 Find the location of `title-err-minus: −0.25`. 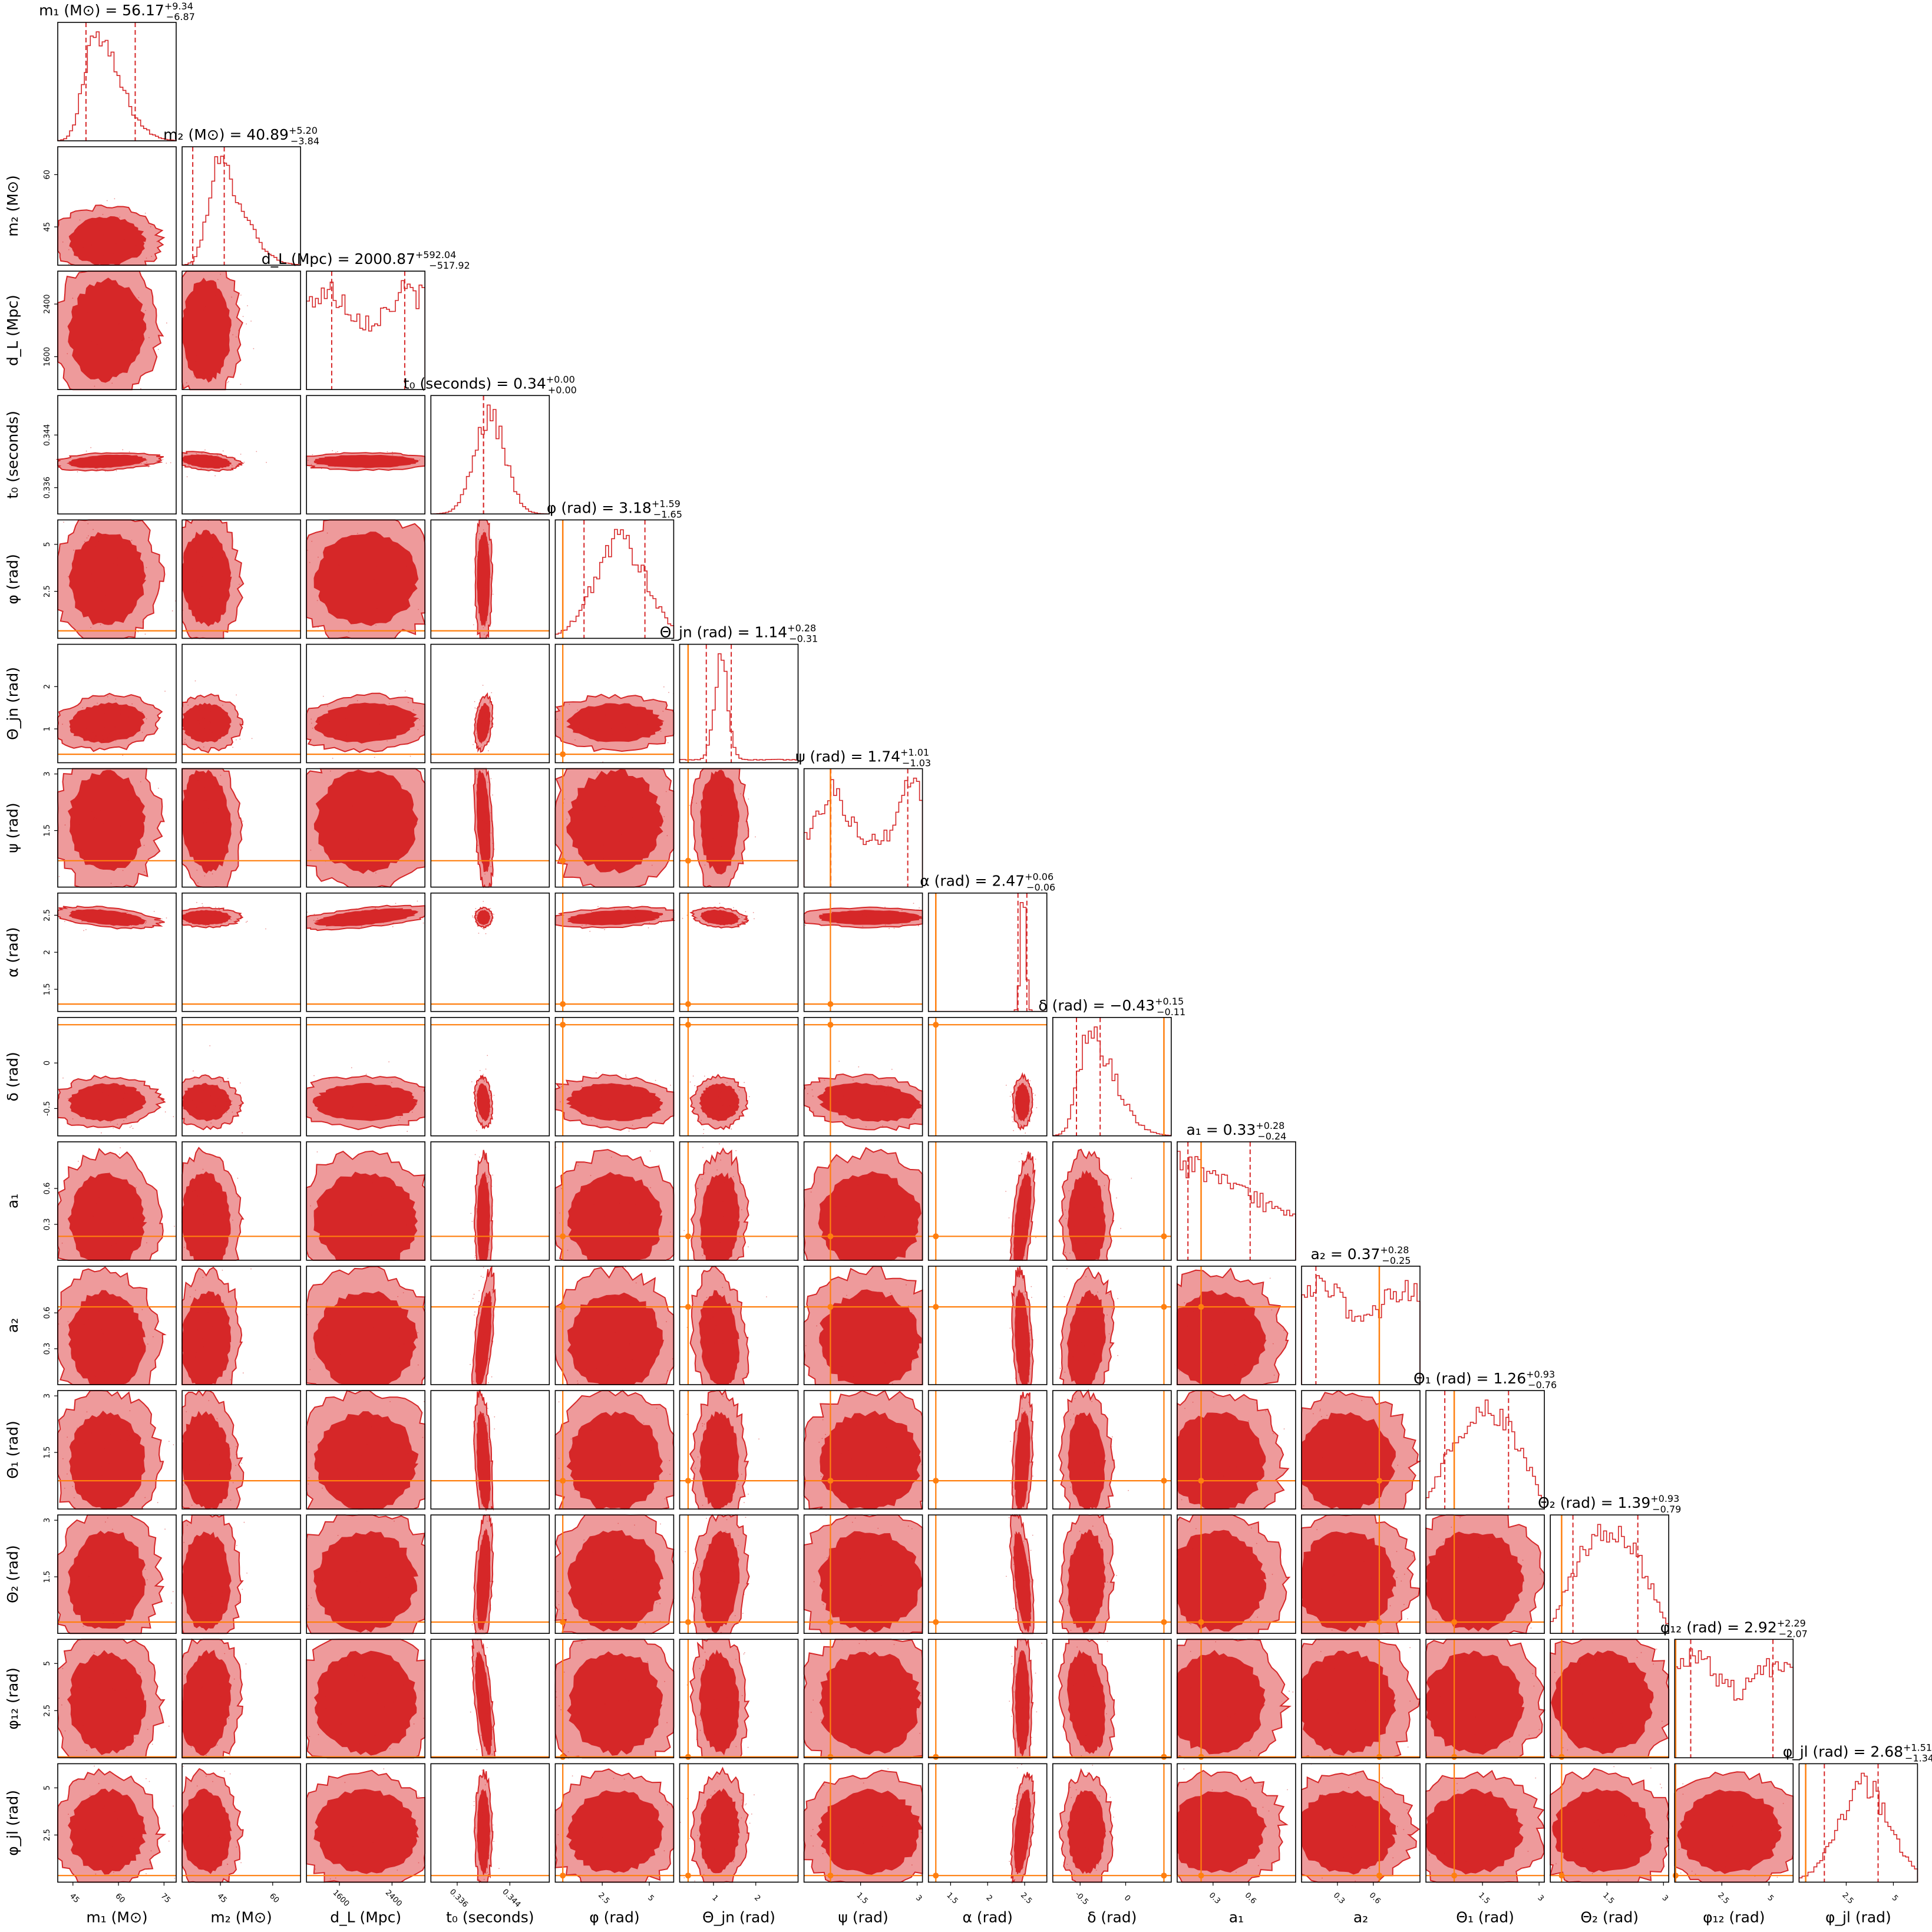

title-err-minus: −0.25 is located at coordinates (1396, 1261).